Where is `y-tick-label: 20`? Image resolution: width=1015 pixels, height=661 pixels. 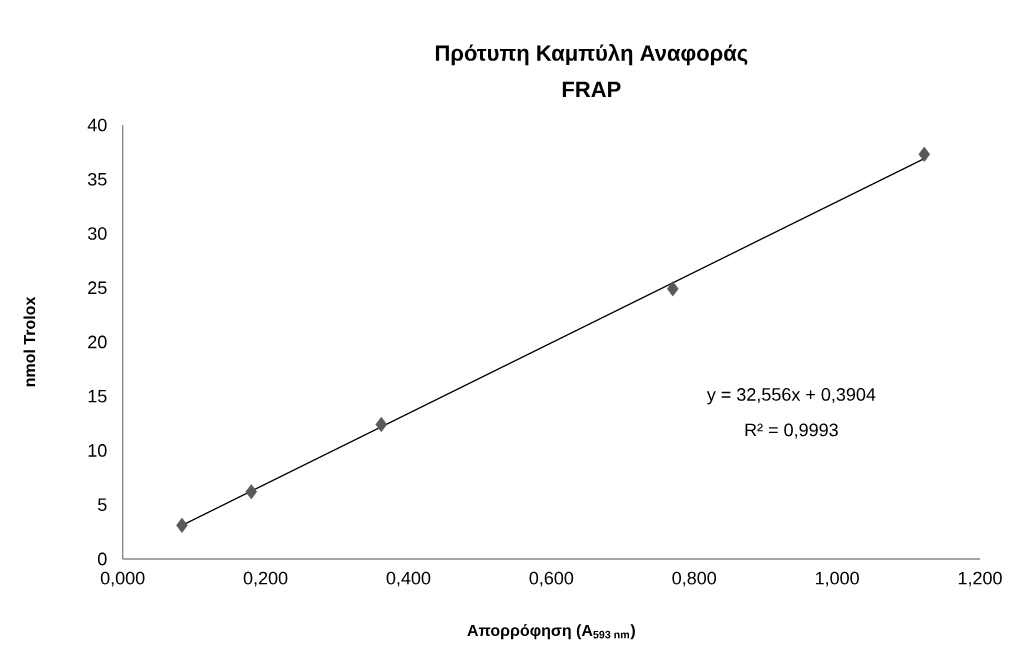 y-tick-label: 20 is located at coordinates (97, 342).